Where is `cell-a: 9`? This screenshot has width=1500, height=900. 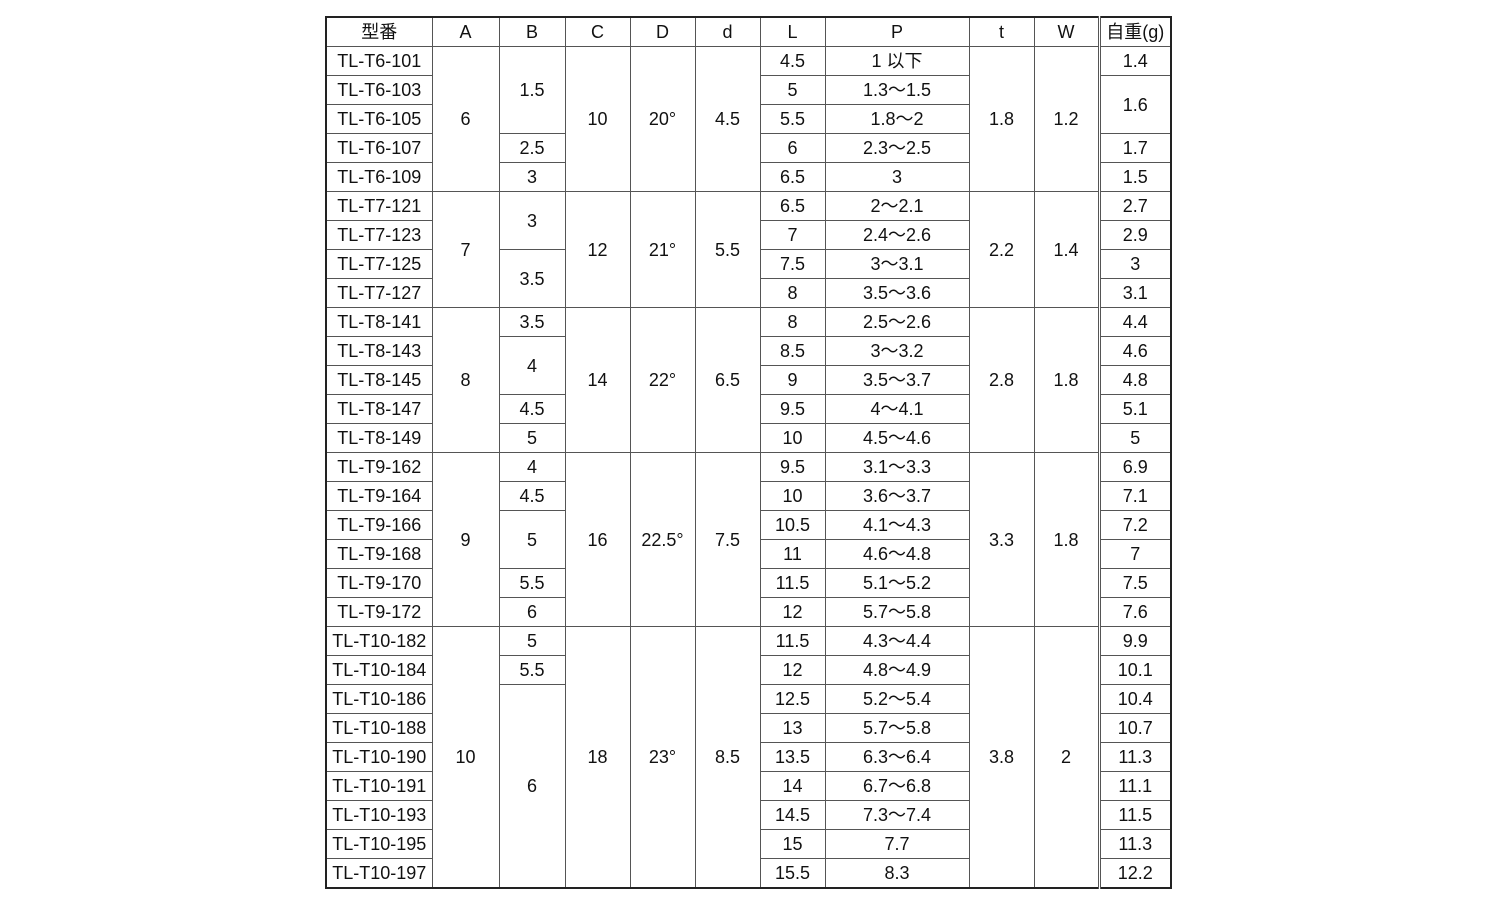 cell-a: 9 is located at coordinates (465, 539).